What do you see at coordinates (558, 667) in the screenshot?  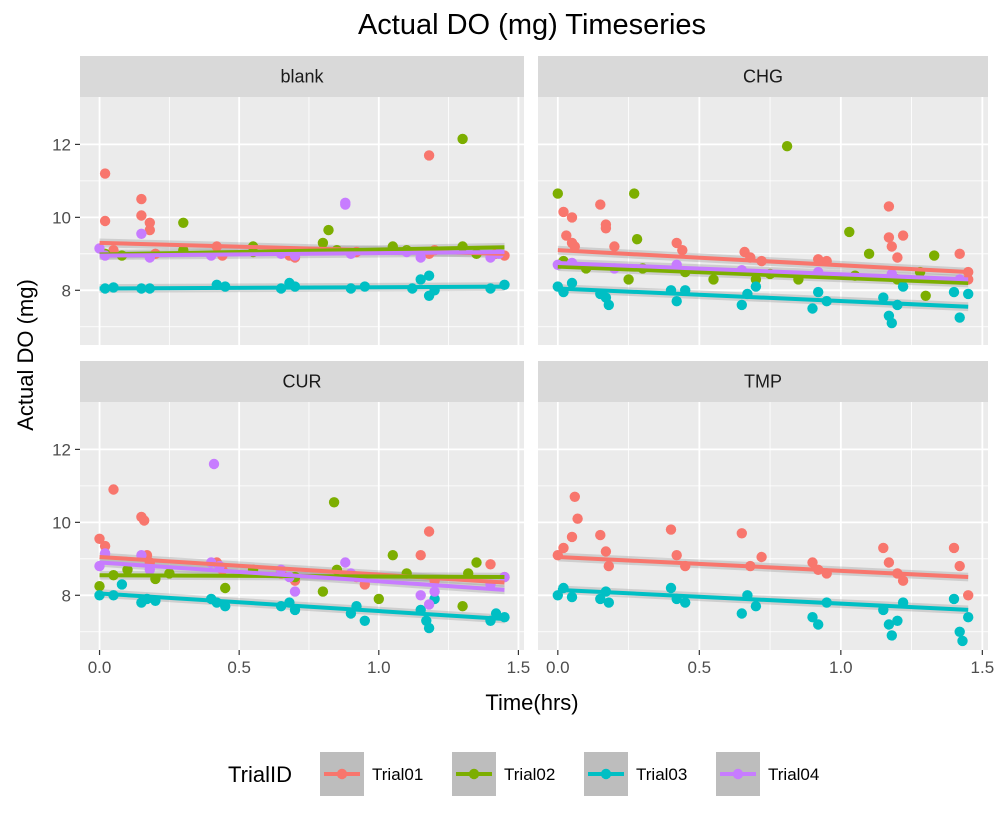 I see `x-tick-label: 0.0` at bounding box center [558, 667].